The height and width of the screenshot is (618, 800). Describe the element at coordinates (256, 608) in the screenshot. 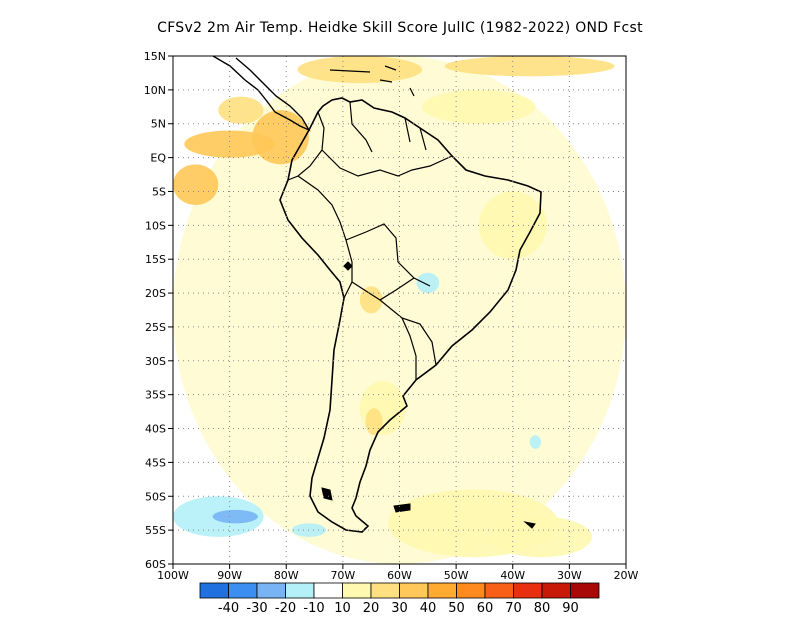

I see `colorbar-label: -30` at that location.